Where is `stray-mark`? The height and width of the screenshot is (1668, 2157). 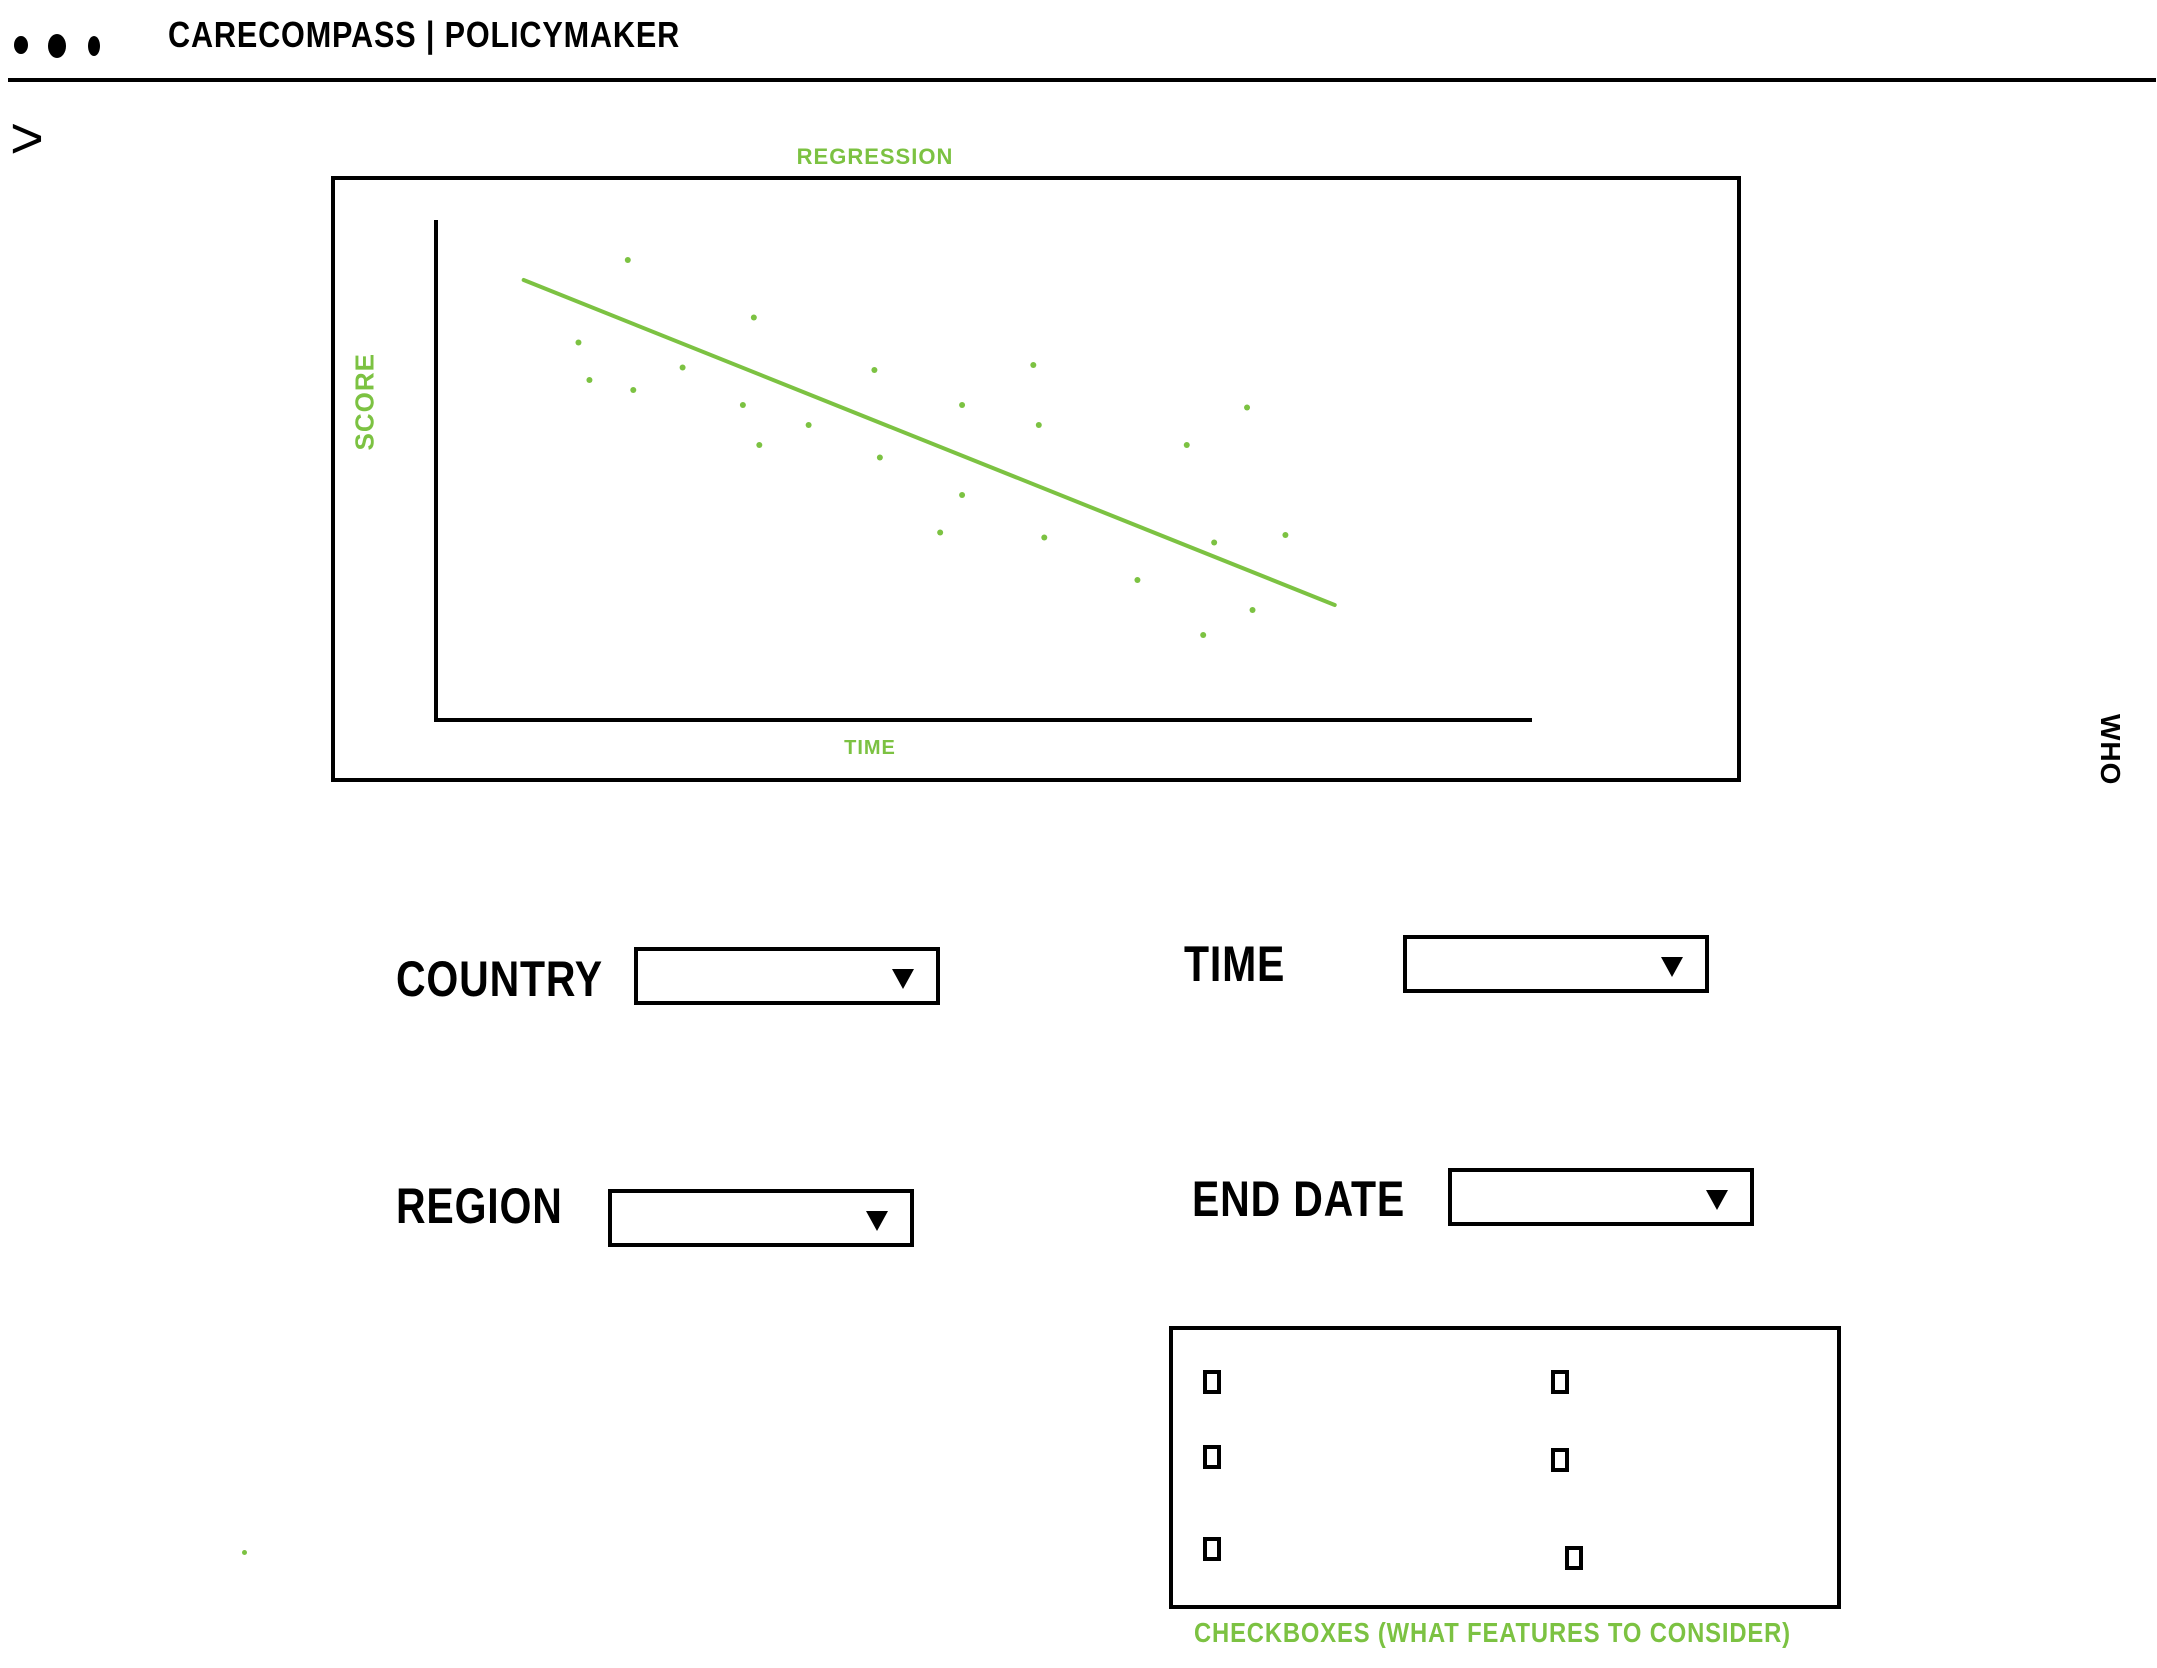 stray-mark is located at coordinates (244, 1552).